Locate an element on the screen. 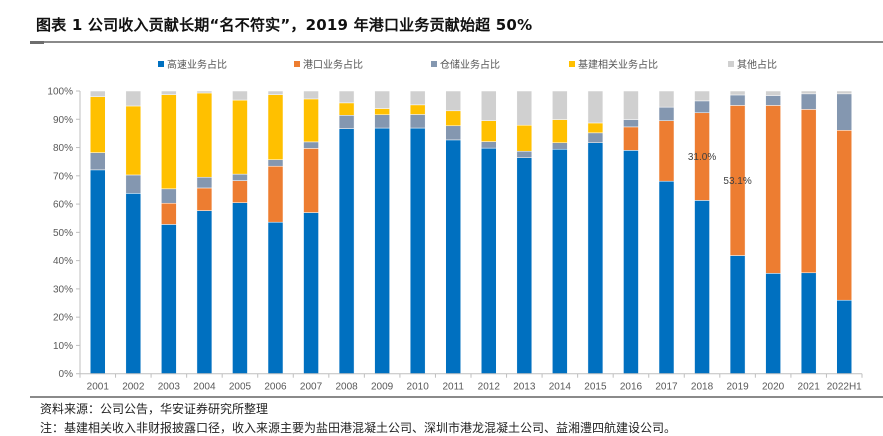 Image resolution: width=883 pixels, height=436 pixels. data-labels: 31.0% 53.1% is located at coordinates (720, 169).